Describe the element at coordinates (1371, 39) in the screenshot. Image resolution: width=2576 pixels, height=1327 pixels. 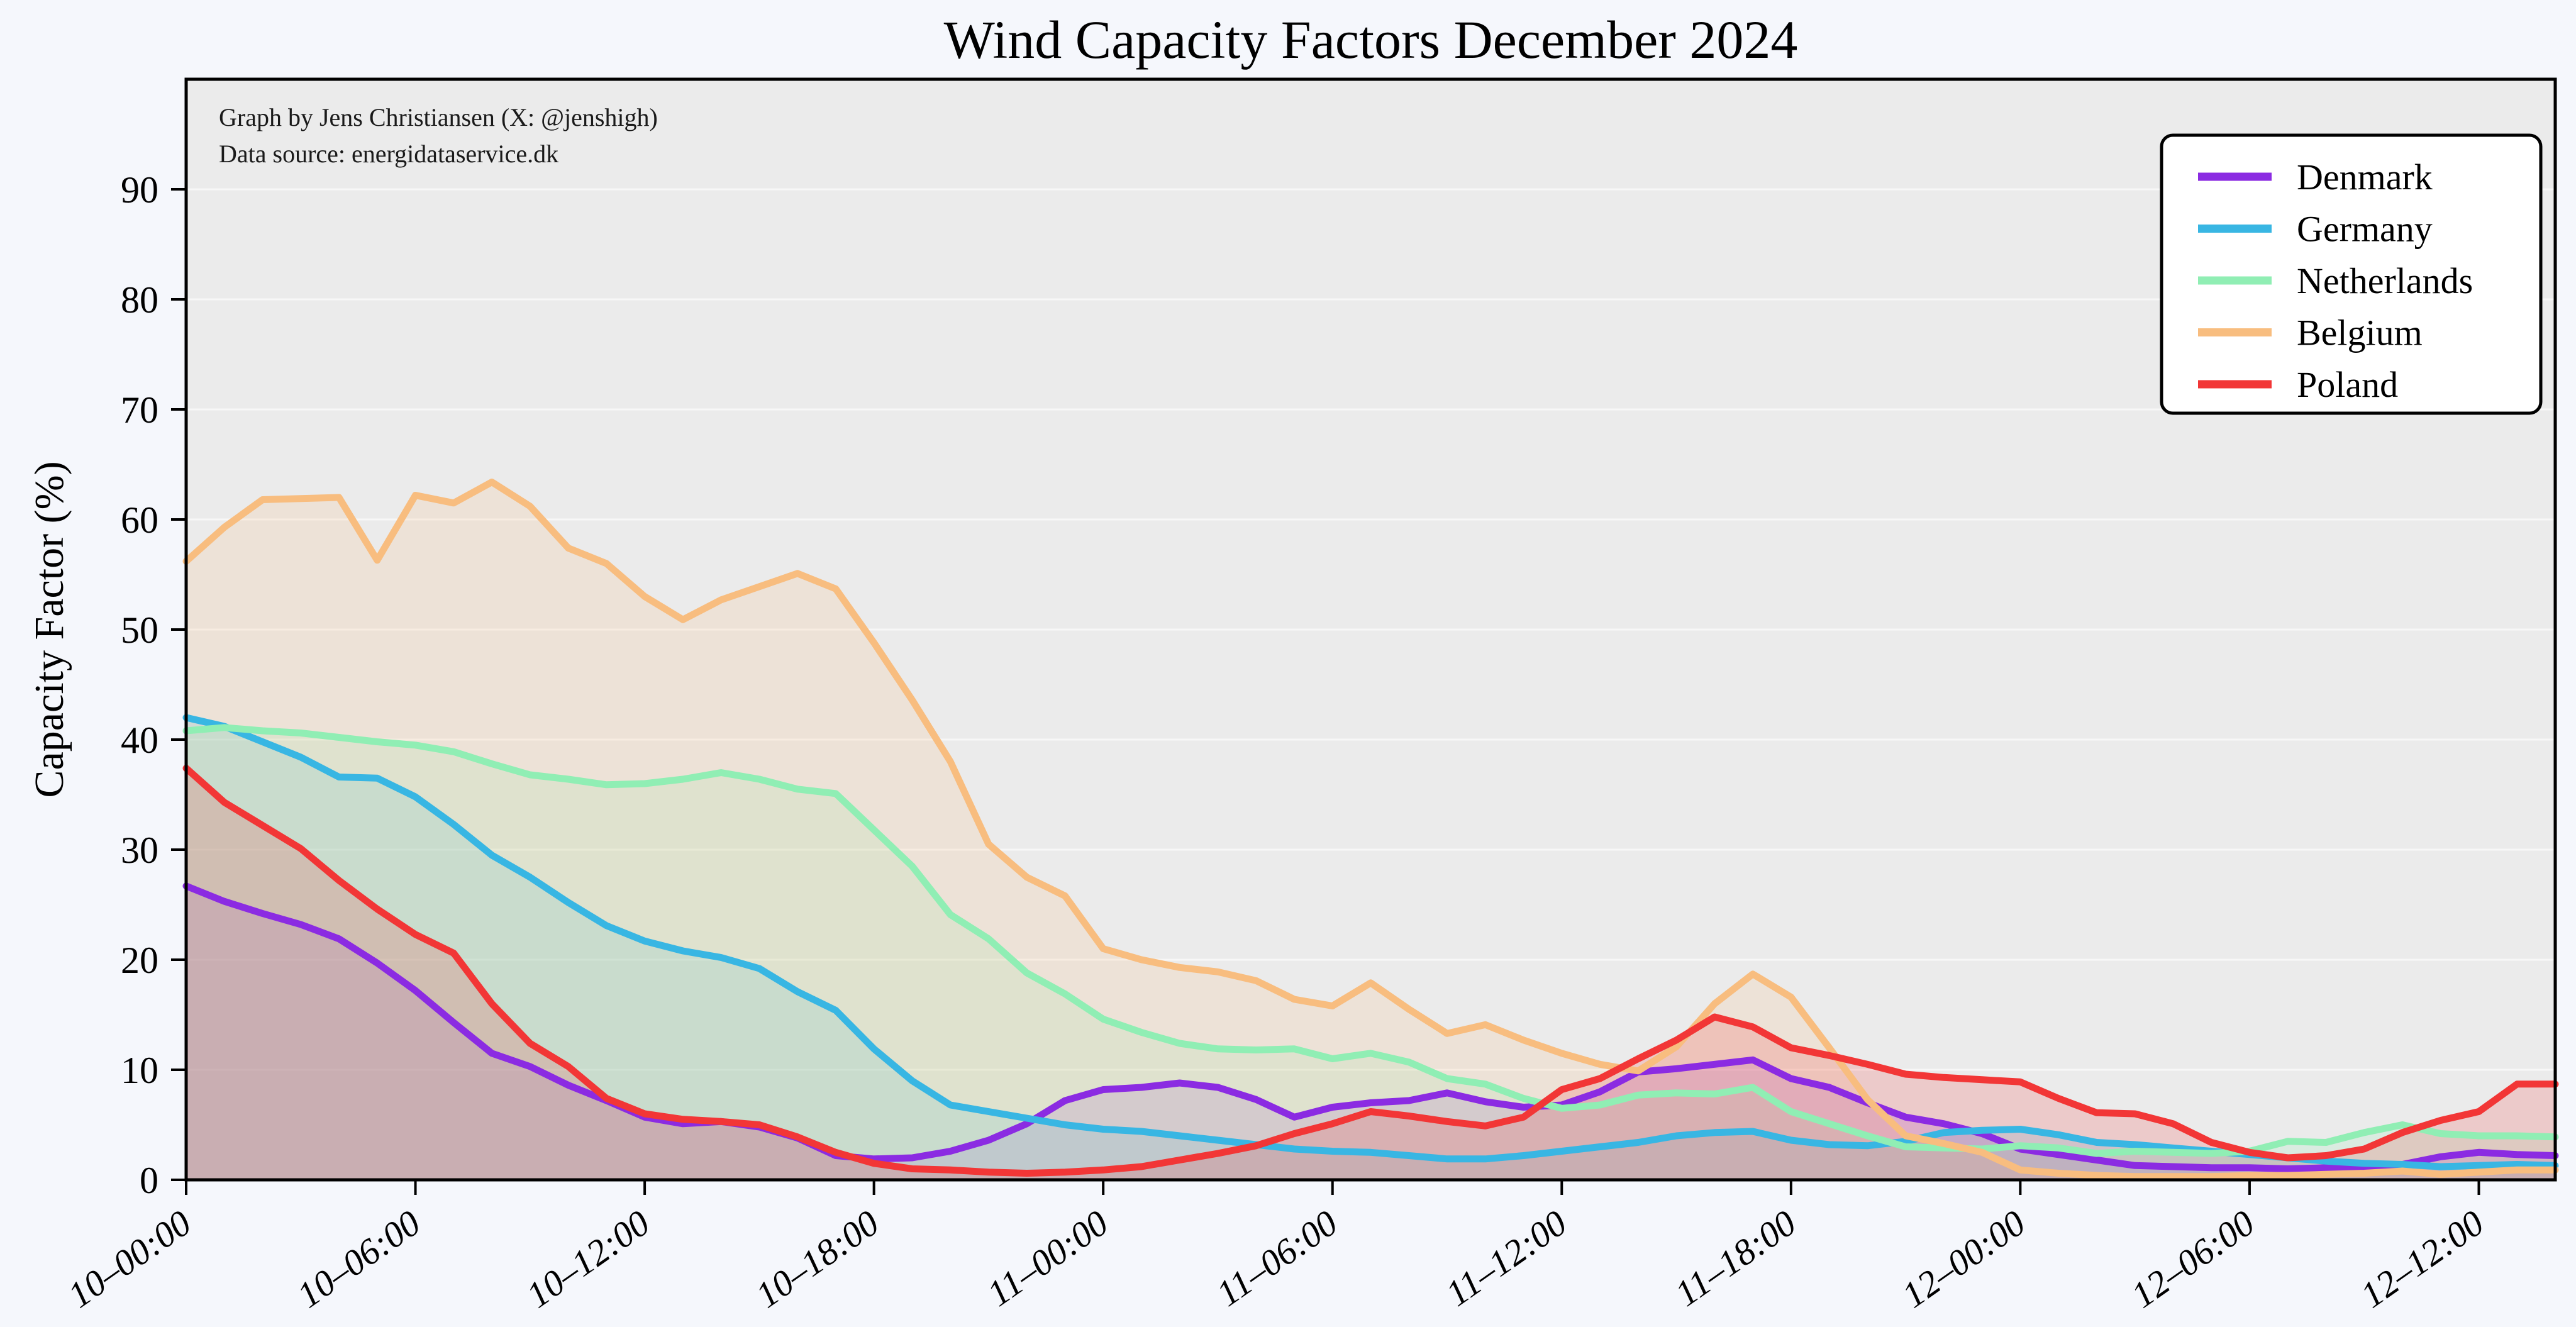
I see `chart-title: Wind Capacity Factors December 2024` at that location.